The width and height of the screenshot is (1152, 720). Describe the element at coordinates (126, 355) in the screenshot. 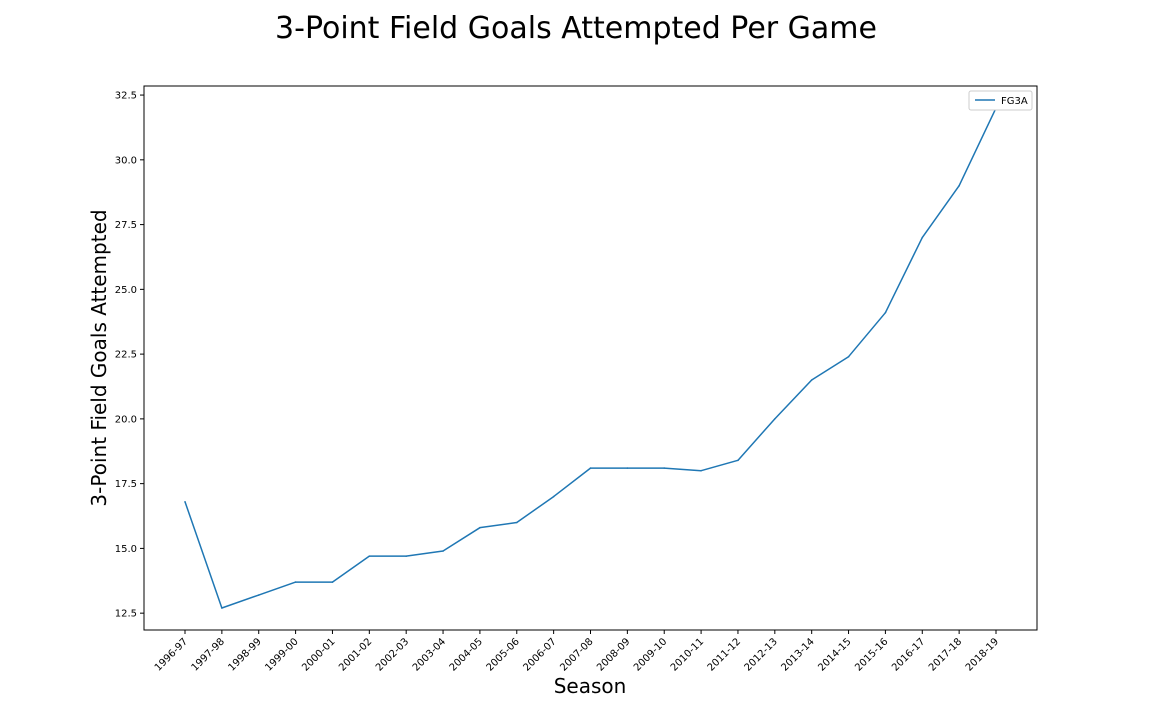

I see `y-tick-label: 22.5` at that location.